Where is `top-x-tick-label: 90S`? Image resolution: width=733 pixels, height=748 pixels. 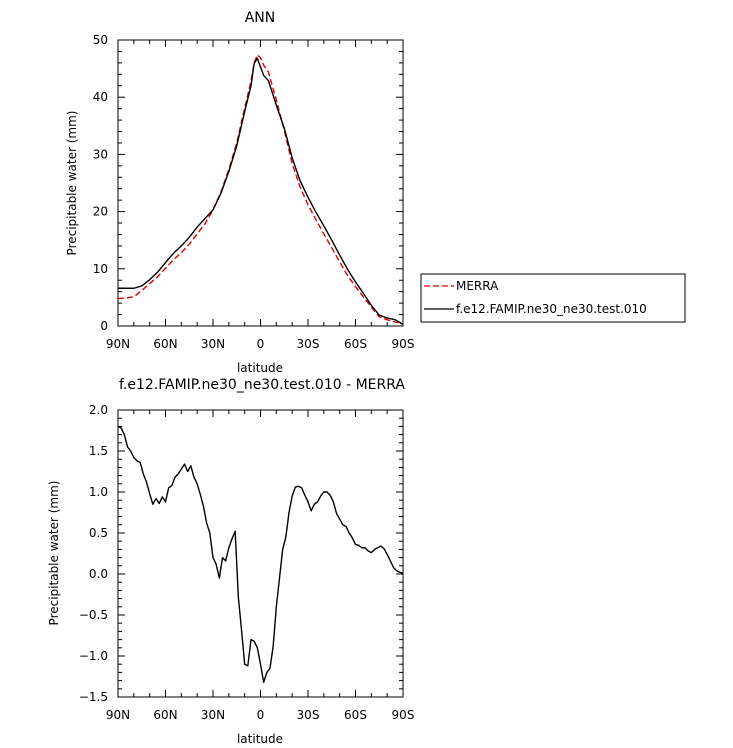 top-x-tick-label: 90S is located at coordinates (403, 344).